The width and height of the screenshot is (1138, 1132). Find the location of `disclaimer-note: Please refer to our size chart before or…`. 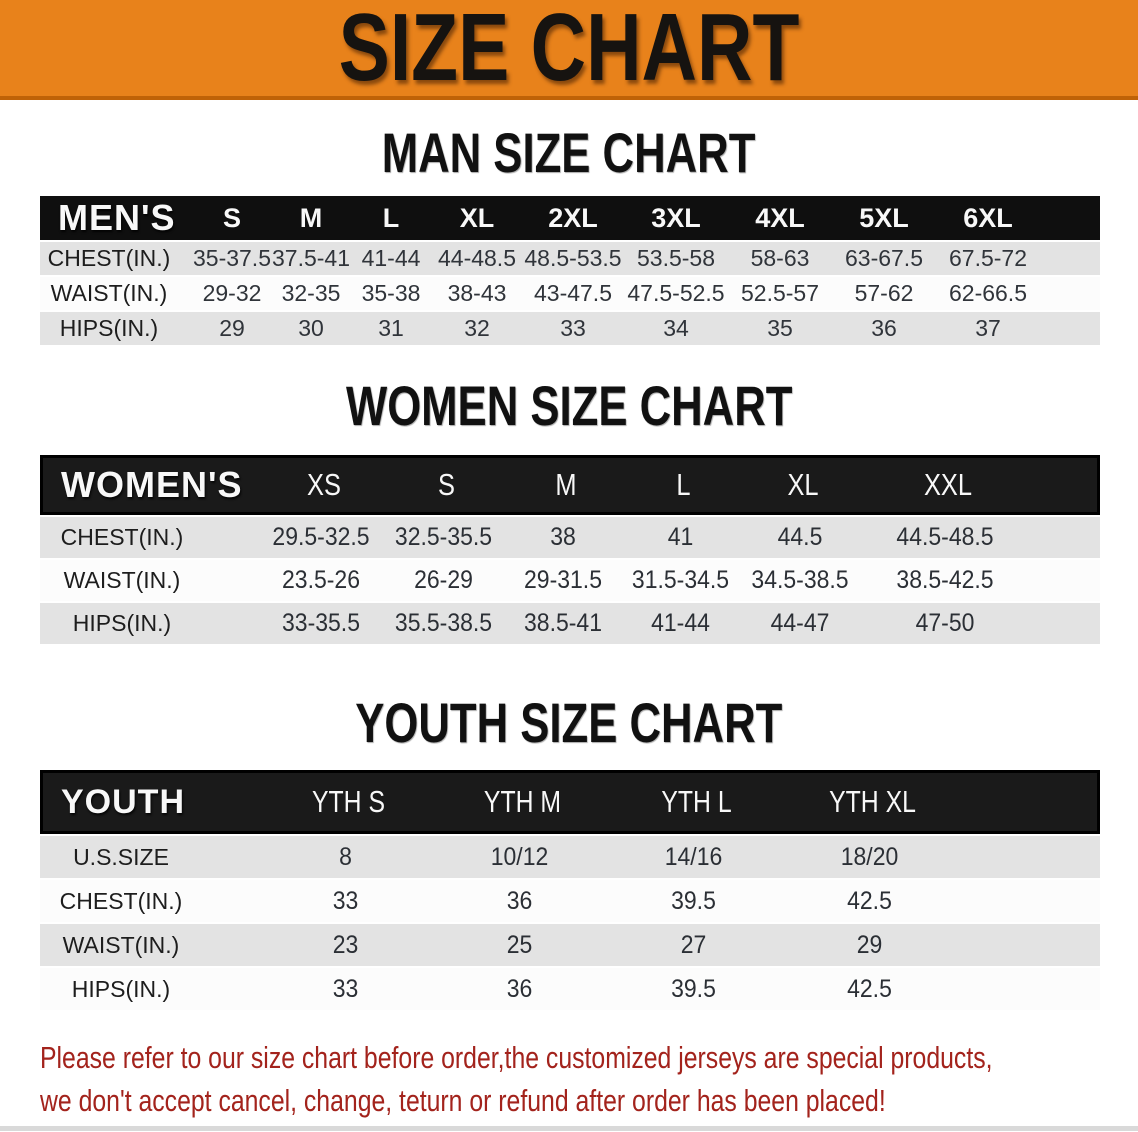

disclaimer-note: Please refer to our size chart before or… is located at coordinates (569, 1079).